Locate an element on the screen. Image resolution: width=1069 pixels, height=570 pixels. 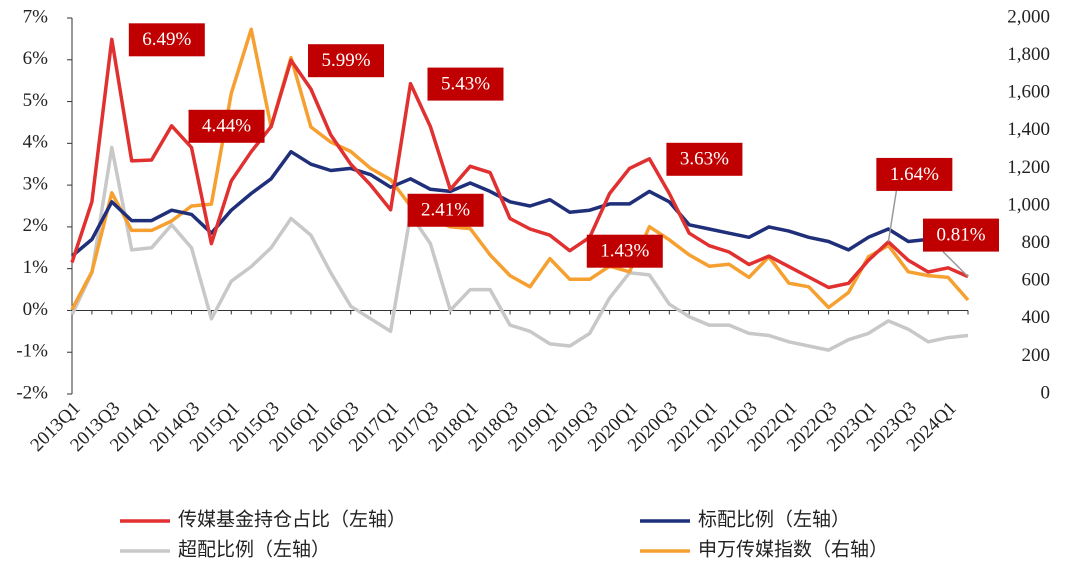
legend-label: 申万传媒指数（右轴） is located at coordinates (793, 549).